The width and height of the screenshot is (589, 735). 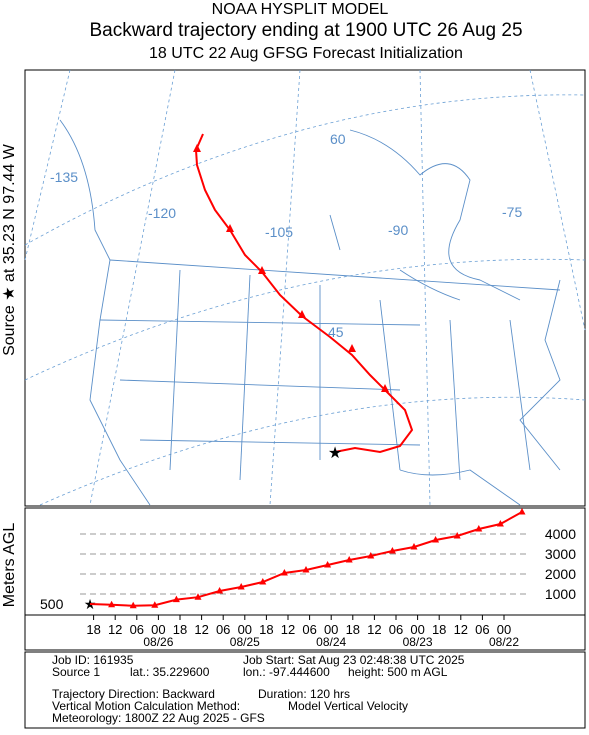 I want to click on map-label: -135, so click(x=64, y=177).